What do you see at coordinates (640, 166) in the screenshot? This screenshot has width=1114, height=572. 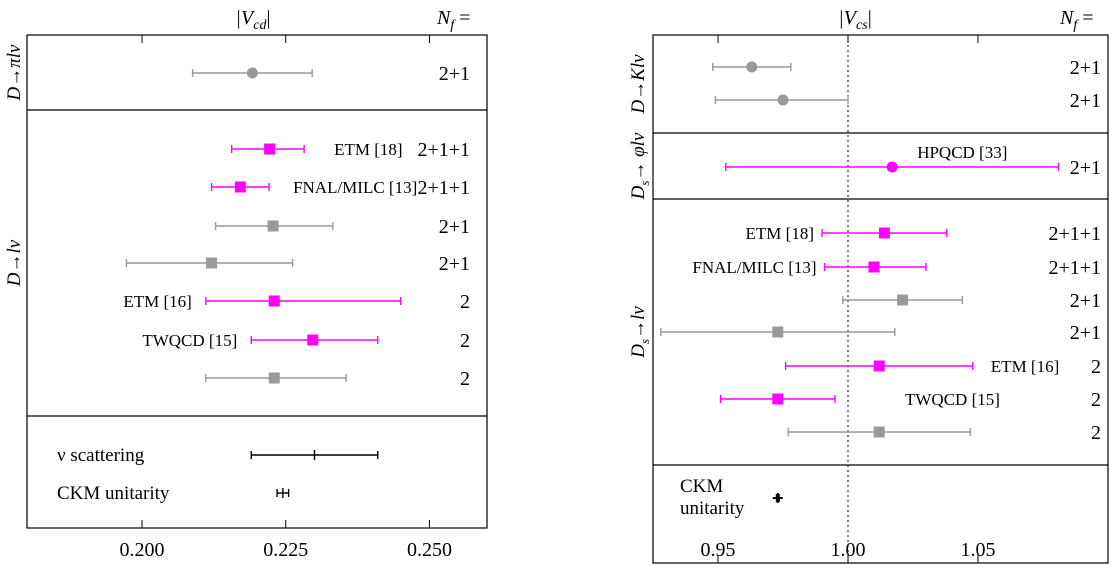 I see `section-label: Ds→ φlν` at bounding box center [640, 166].